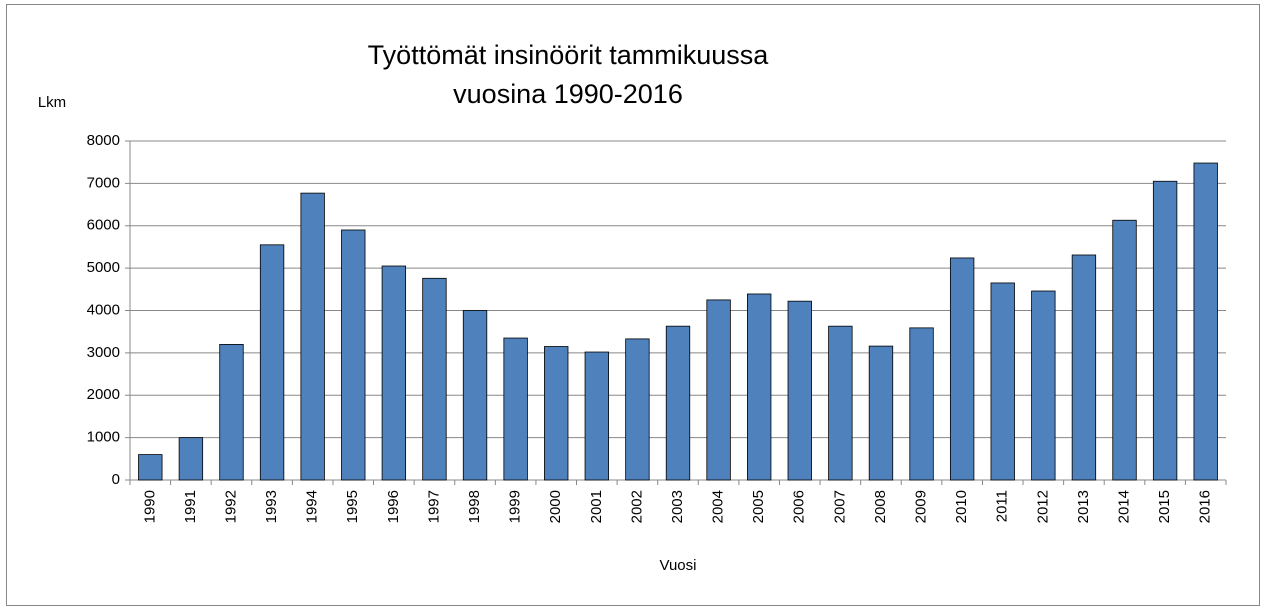  What do you see at coordinates (921, 506) in the screenshot?
I see `x-tick-label: 2009` at bounding box center [921, 506].